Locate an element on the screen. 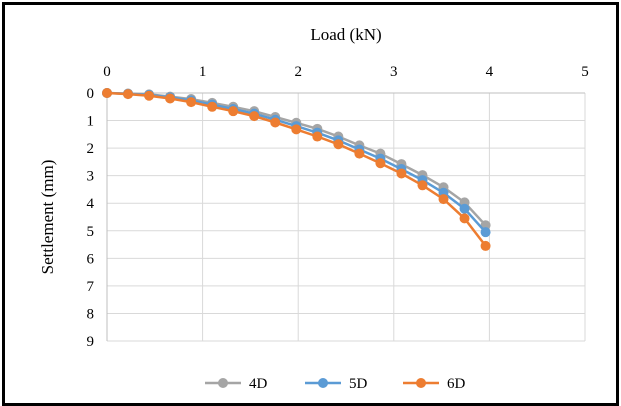 Image resolution: width=621 pixels, height=406 pixels. y-tick-label: 6 is located at coordinates (91, 259).